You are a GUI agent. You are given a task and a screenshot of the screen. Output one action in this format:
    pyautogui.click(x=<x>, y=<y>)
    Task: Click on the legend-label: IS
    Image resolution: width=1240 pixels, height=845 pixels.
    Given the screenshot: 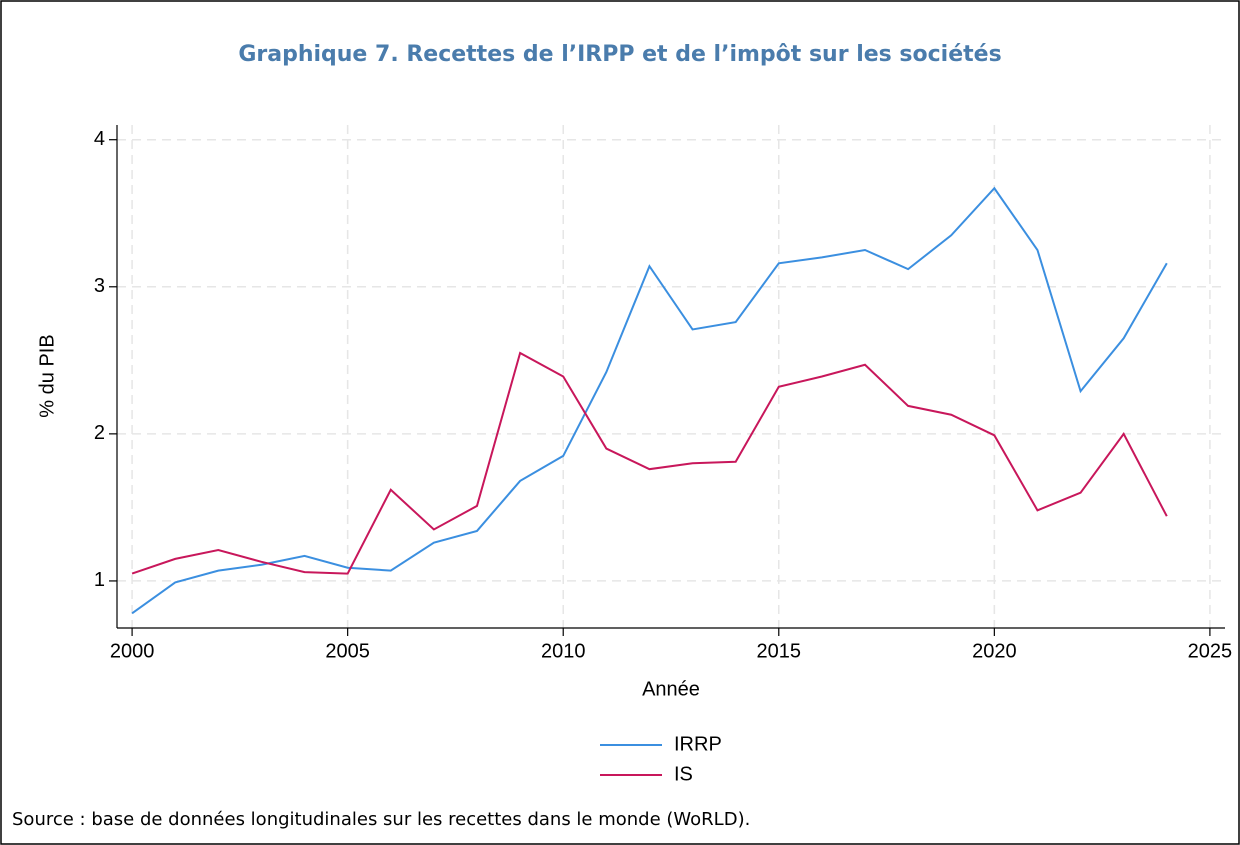 What is the action you would take?
    pyautogui.click(x=683, y=774)
    